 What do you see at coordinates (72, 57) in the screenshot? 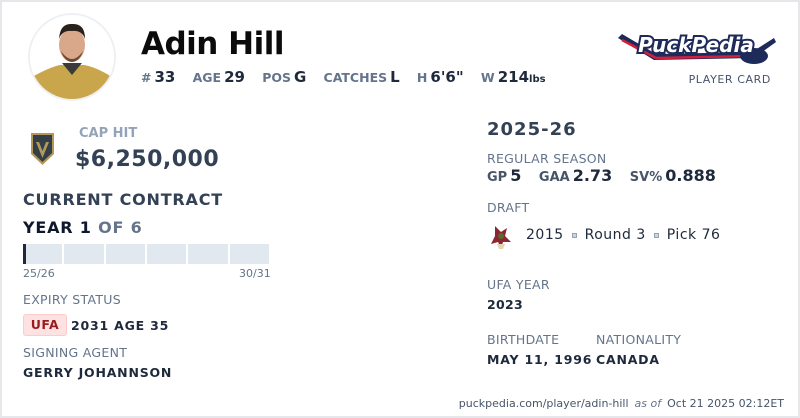
I see `player-photo` at bounding box center [72, 57].